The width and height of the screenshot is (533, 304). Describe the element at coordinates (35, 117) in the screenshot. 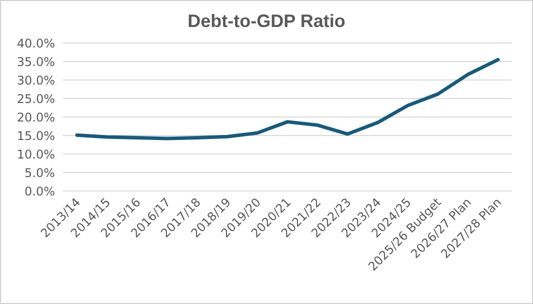

I see `y-tick-label: 20.0%` at that location.